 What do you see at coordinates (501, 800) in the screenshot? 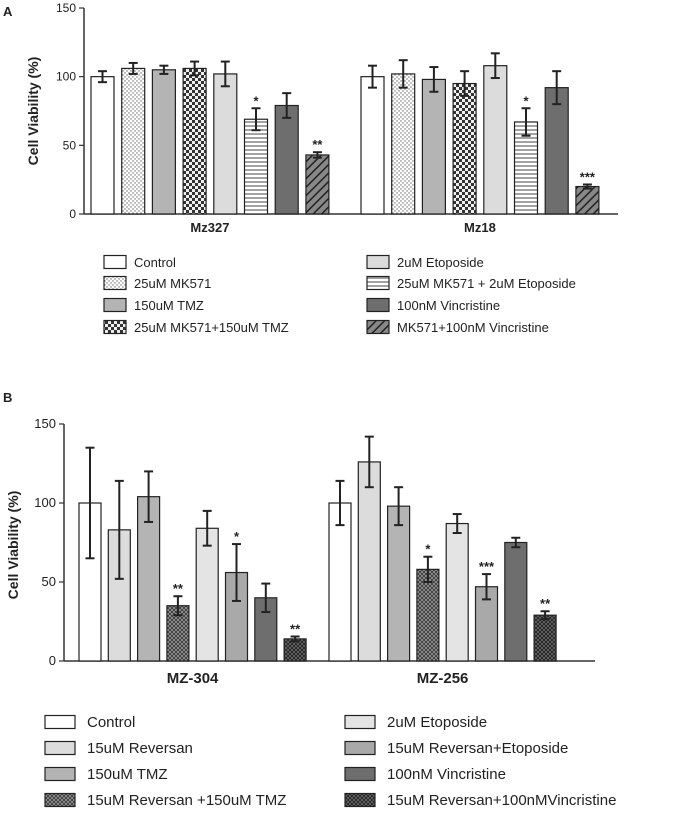
I see `legend-label: 15uM Reversan+100nMVincristine` at bounding box center [501, 800].